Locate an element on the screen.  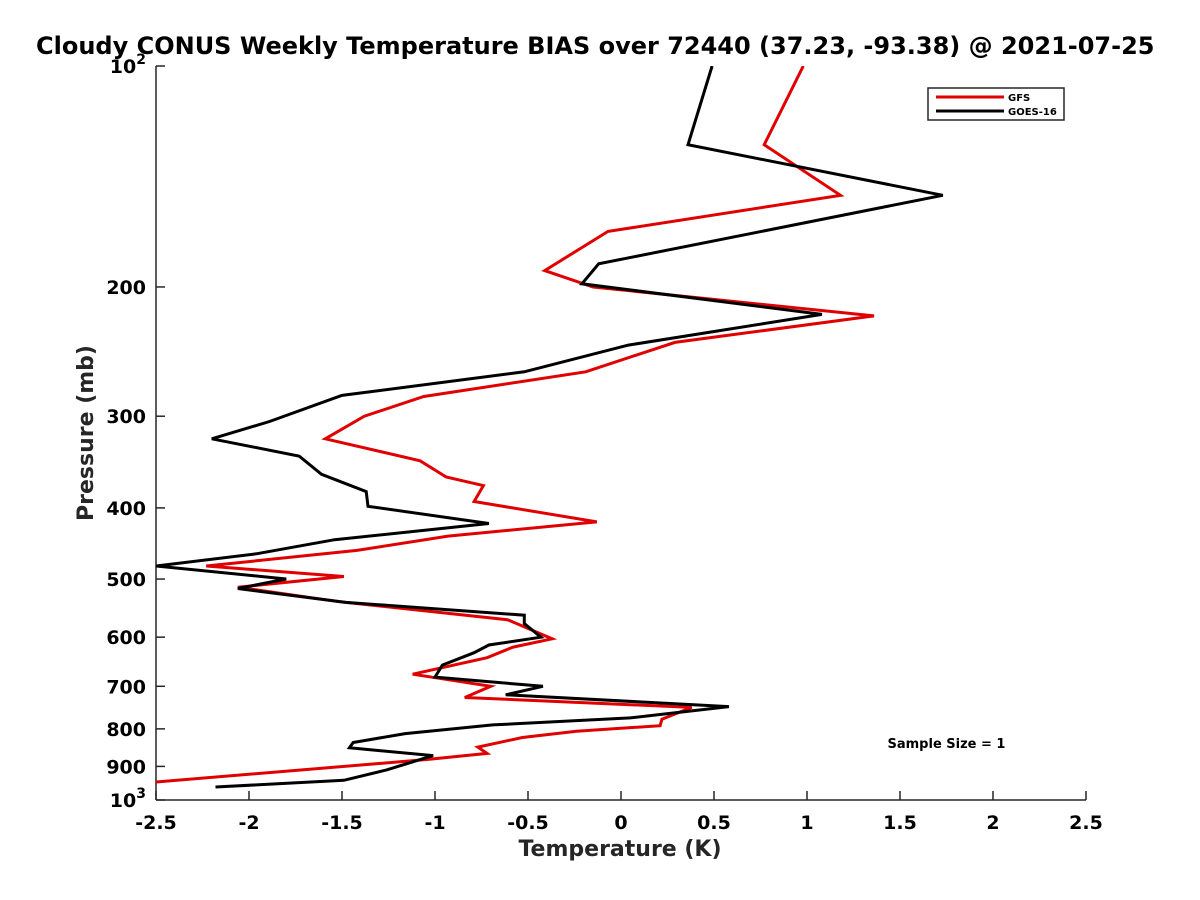
sample-size-annotation: Sample Size = 1 is located at coordinates (947, 744).